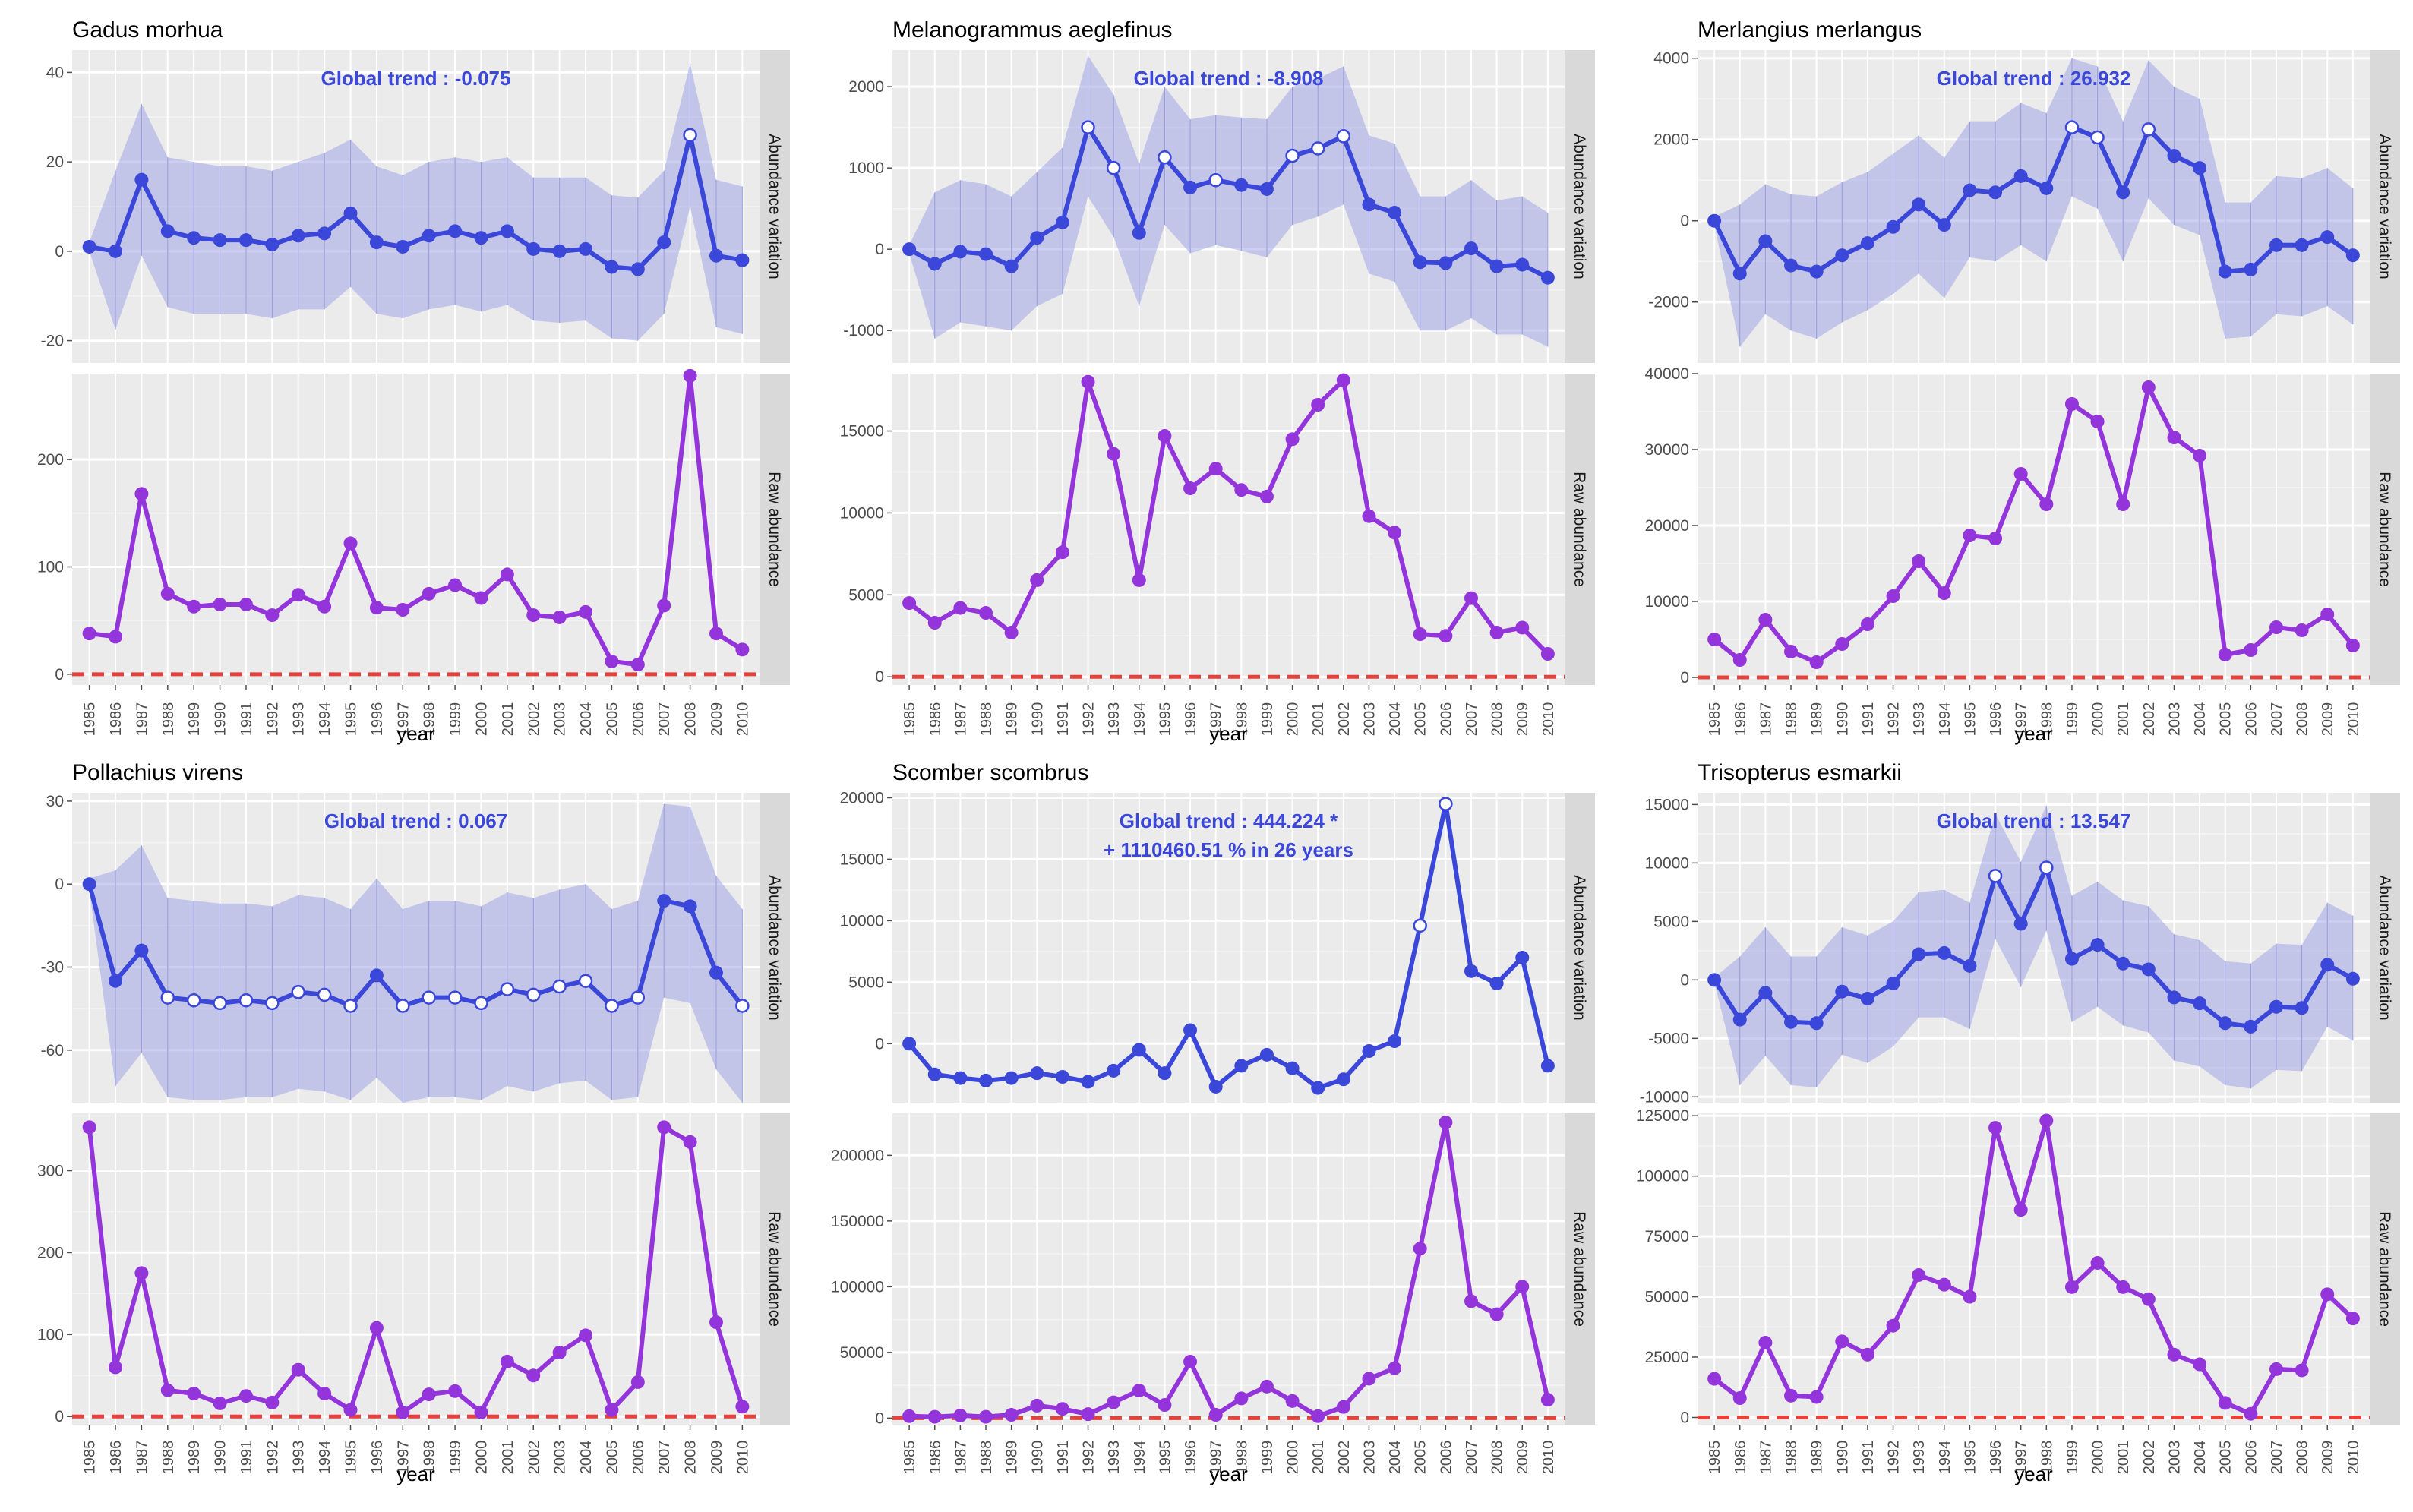 This screenshot has width=2413, height=1512. What do you see at coordinates (2353, 719) in the screenshot?
I see `x-tick-label: 2010` at bounding box center [2353, 719].